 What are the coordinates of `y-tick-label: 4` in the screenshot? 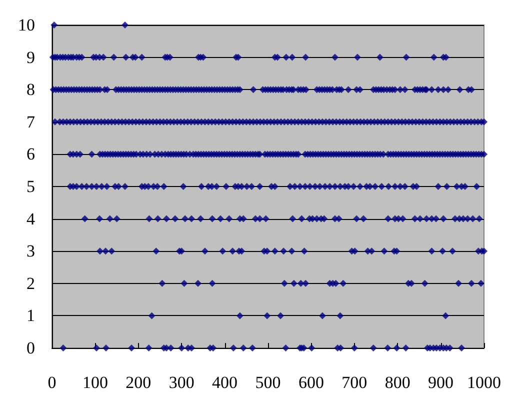 It's located at (31, 218).